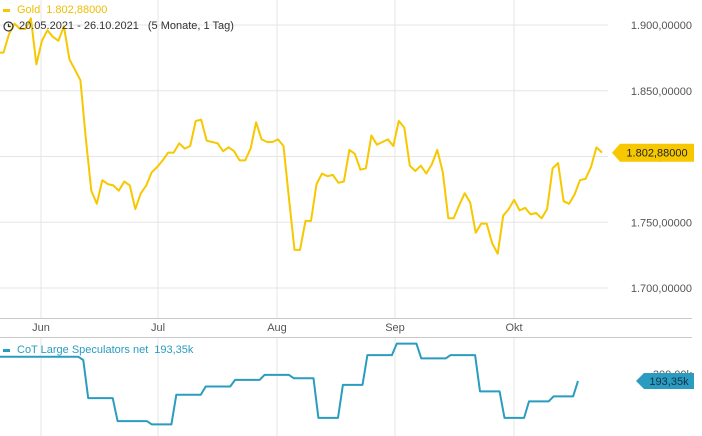 Image resolution: width=702 pixels, height=436 pixels. Describe the element at coordinates (29, 10) in the screenshot. I see `gold-legend-name: Gold` at that location.